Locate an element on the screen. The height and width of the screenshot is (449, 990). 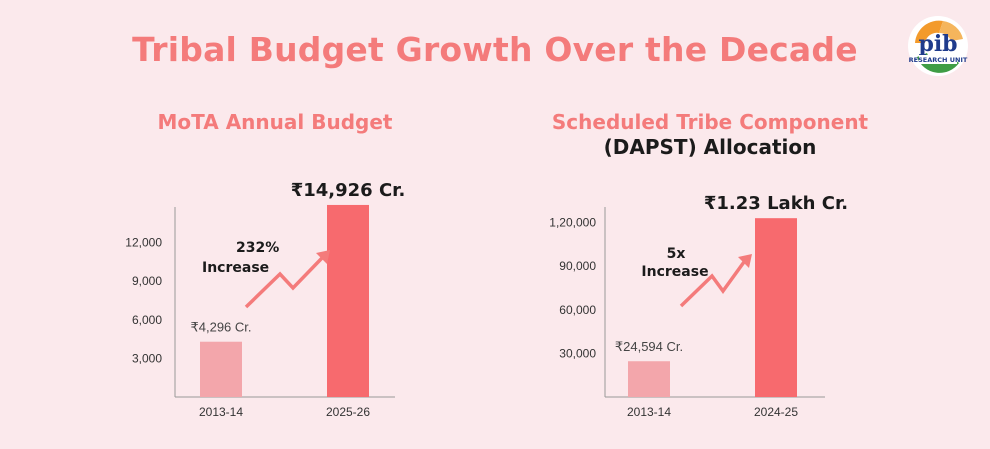
chart-2-ytick-label: 30,000 is located at coordinates (577, 353).